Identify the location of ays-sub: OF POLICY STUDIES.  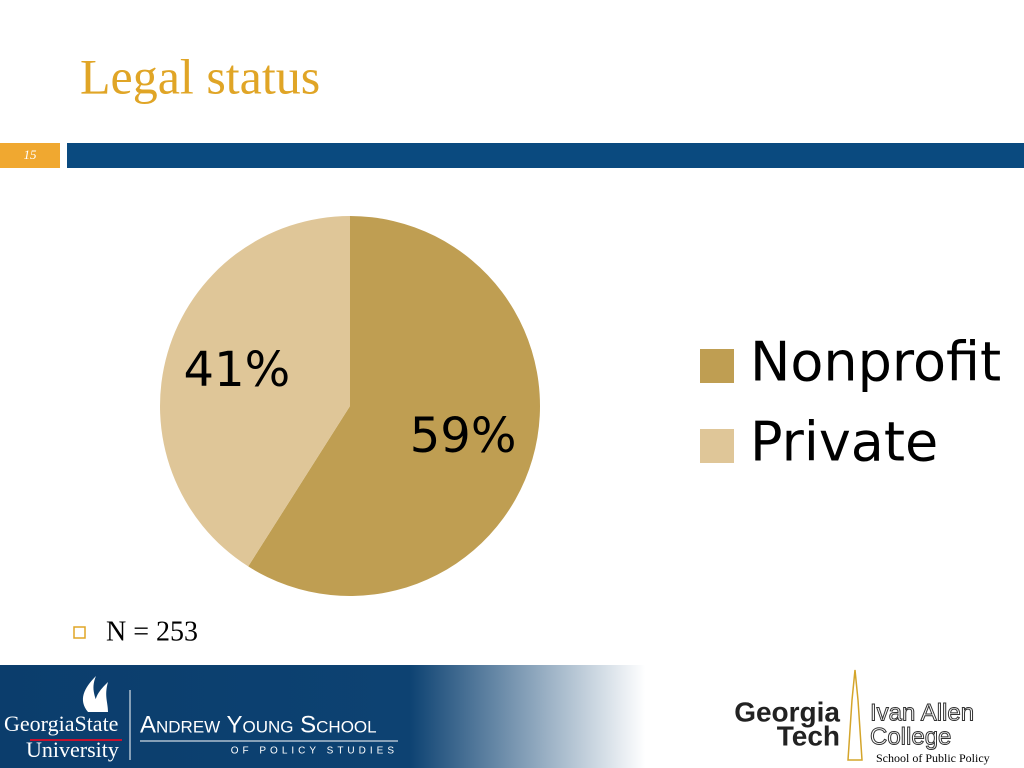
(314, 751).